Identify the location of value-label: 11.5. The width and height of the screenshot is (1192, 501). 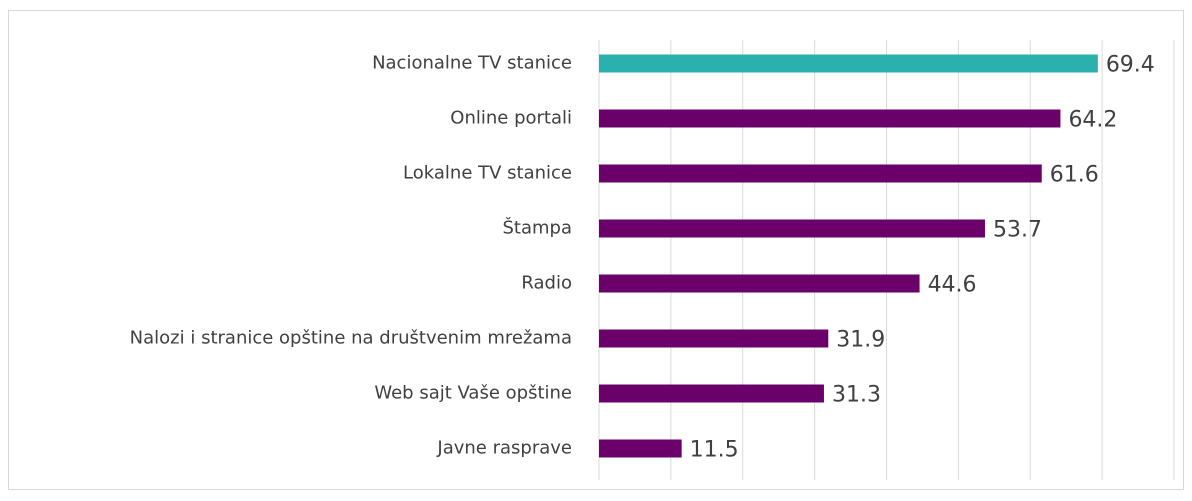
(714, 450).